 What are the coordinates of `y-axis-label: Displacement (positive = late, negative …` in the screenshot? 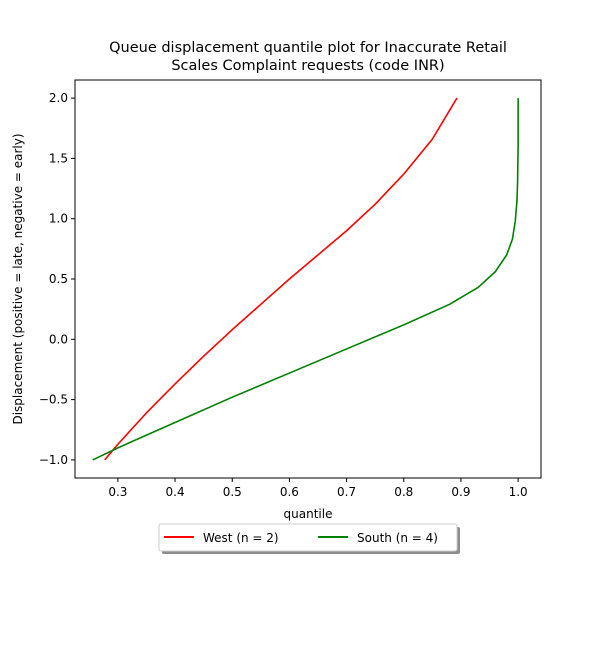 It's located at (18, 278).